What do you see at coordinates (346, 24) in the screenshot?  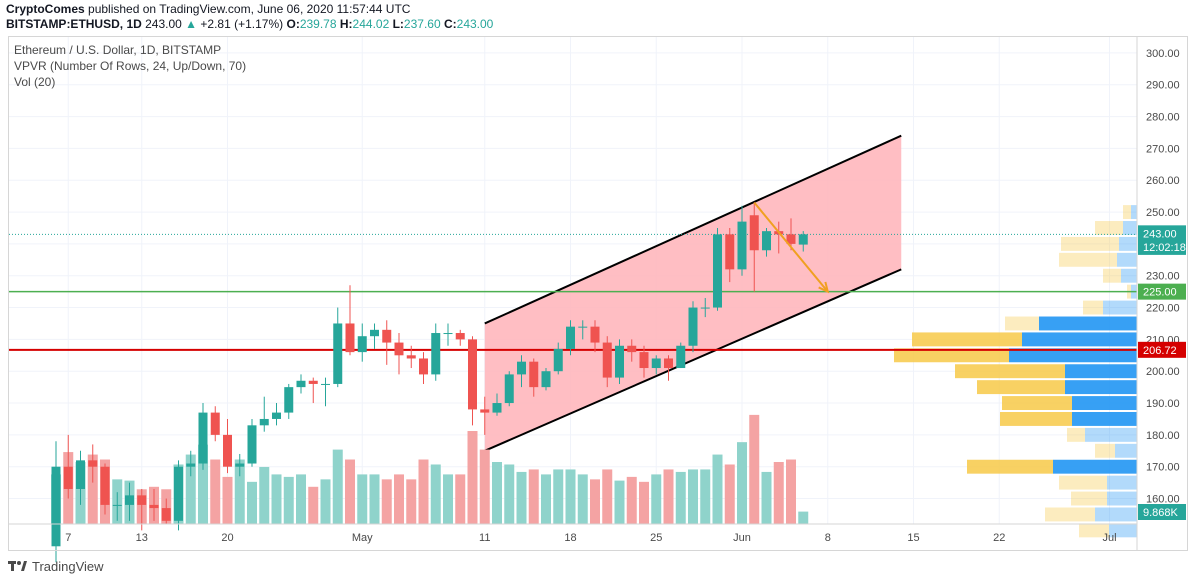 I see `high-label: H:` at bounding box center [346, 24].